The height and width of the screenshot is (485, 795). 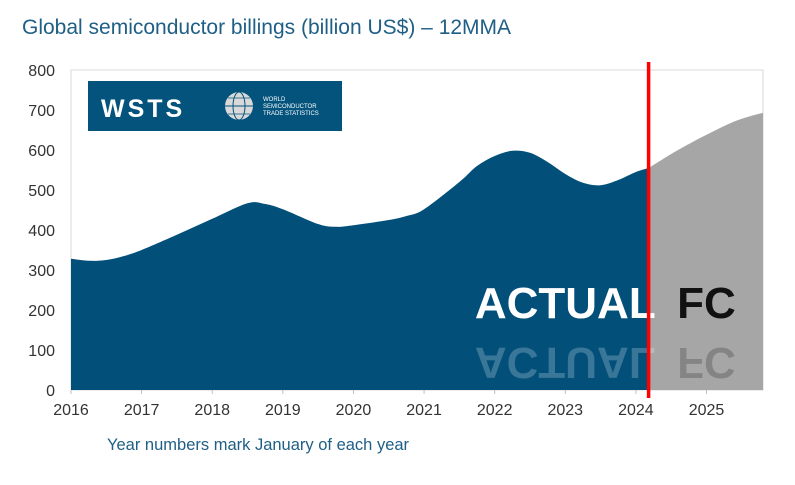 I want to click on y-tick-label: 100, so click(x=41, y=351).